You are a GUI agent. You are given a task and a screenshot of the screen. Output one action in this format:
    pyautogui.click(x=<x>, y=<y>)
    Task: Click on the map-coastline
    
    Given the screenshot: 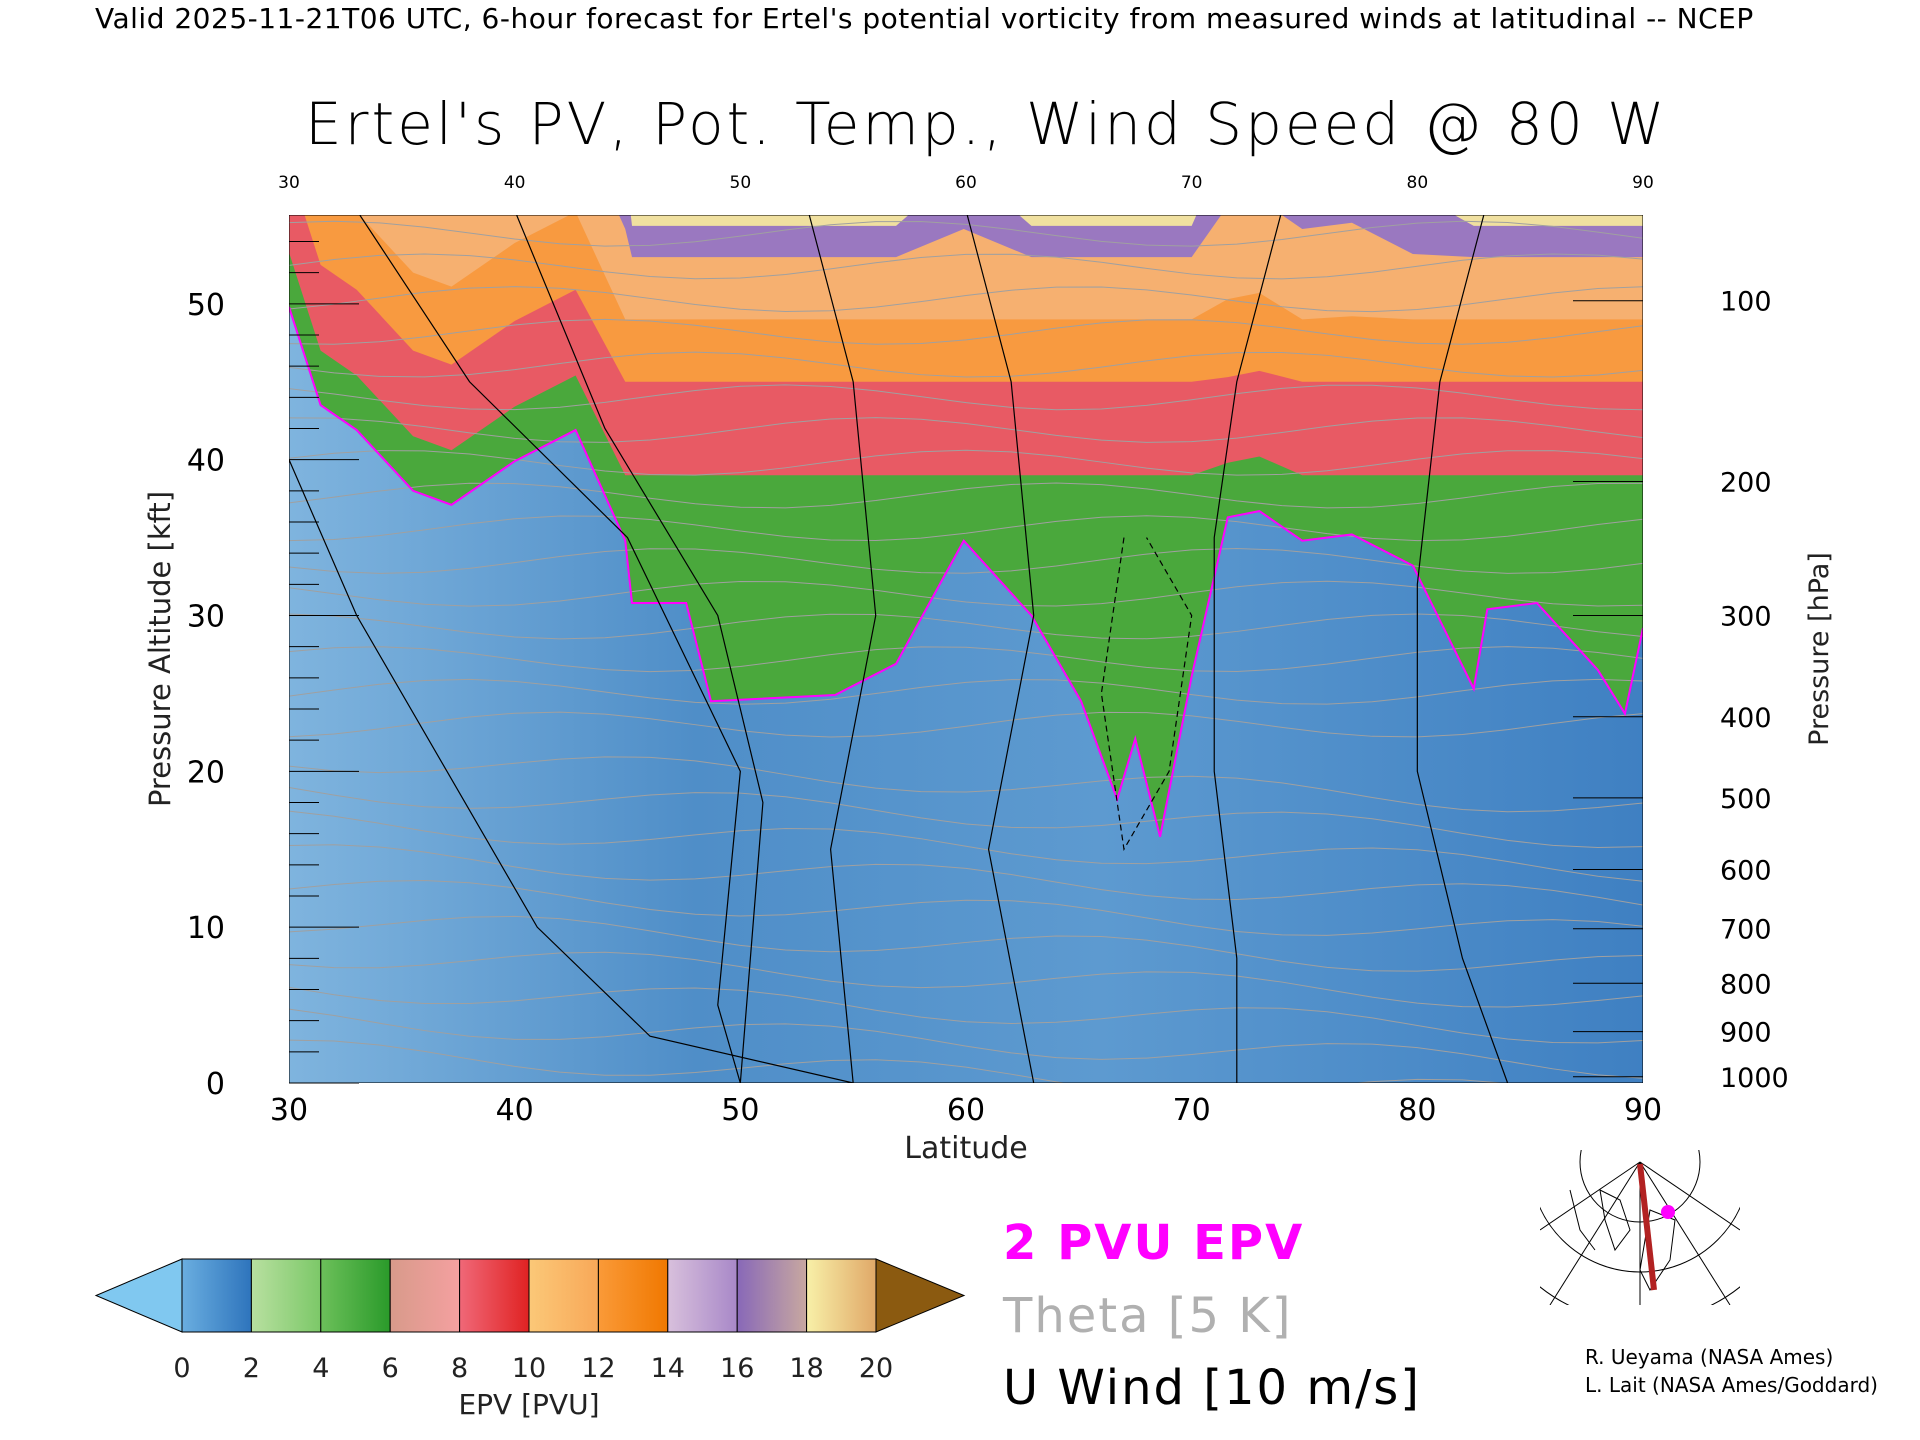 What is the action you would take?
    pyautogui.click(x=1622, y=1240)
    